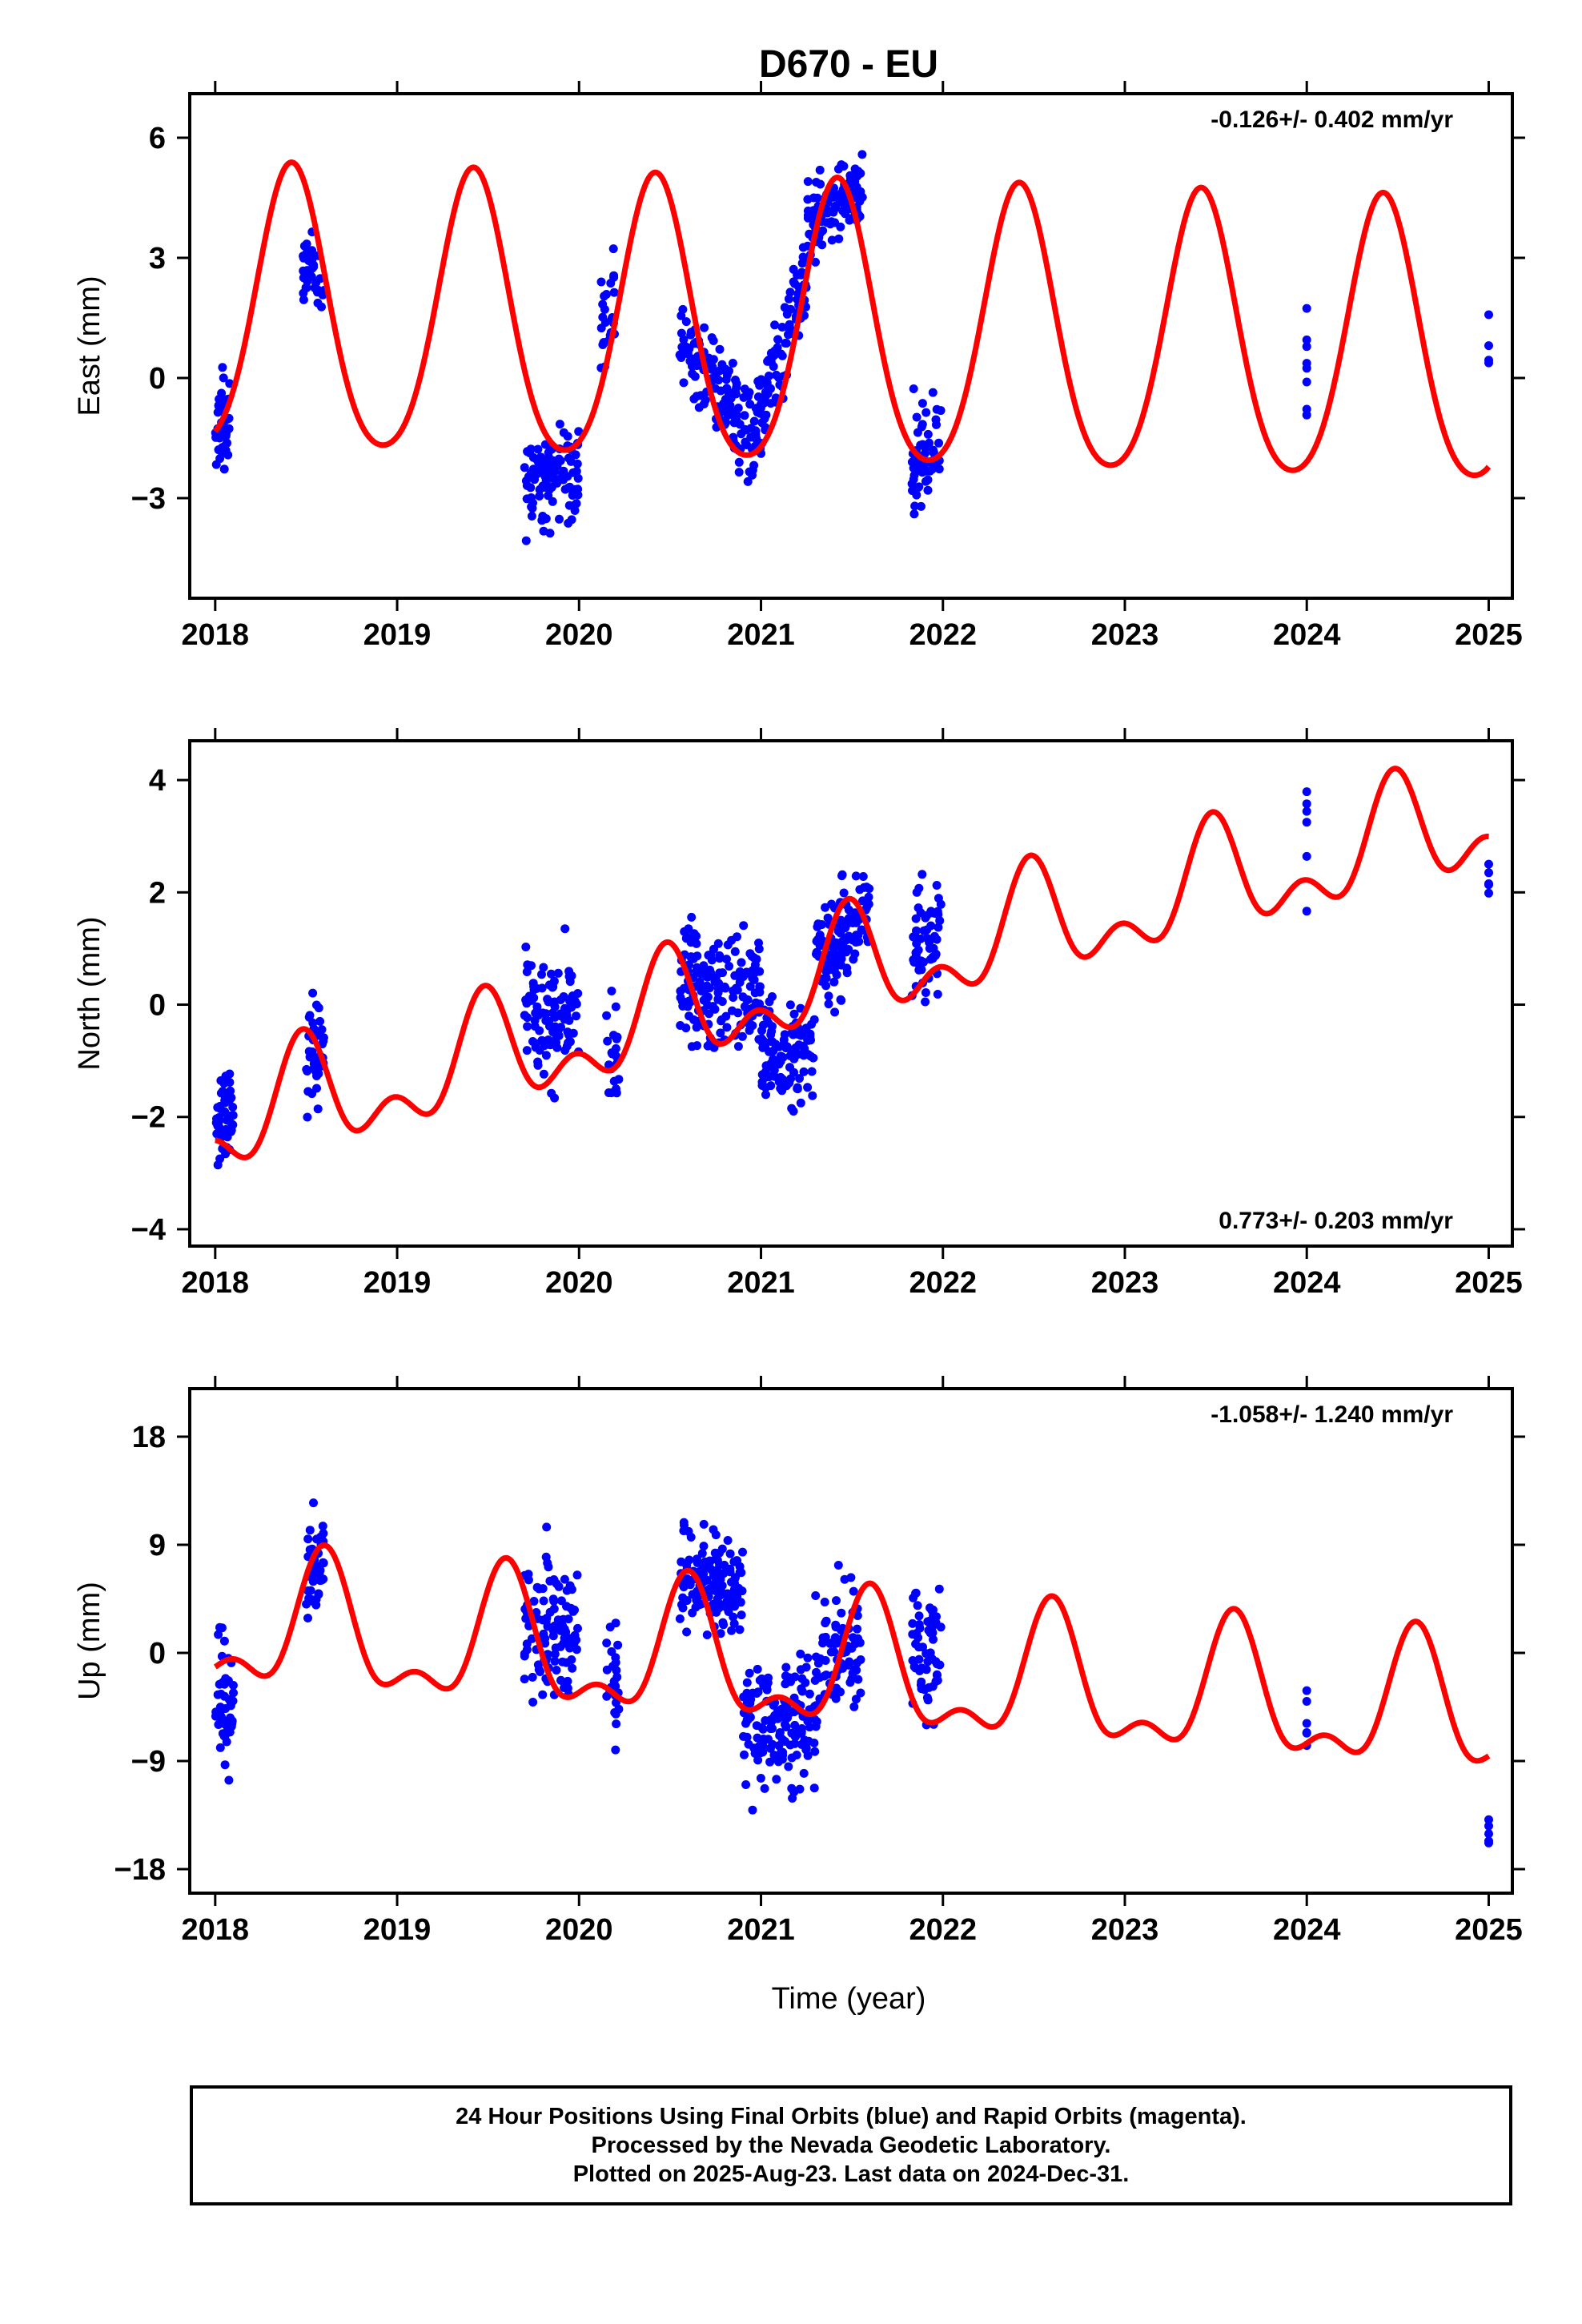  Describe the element at coordinates (157, 893) in the screenshot. I see `y-tick-label: 2` at that location.